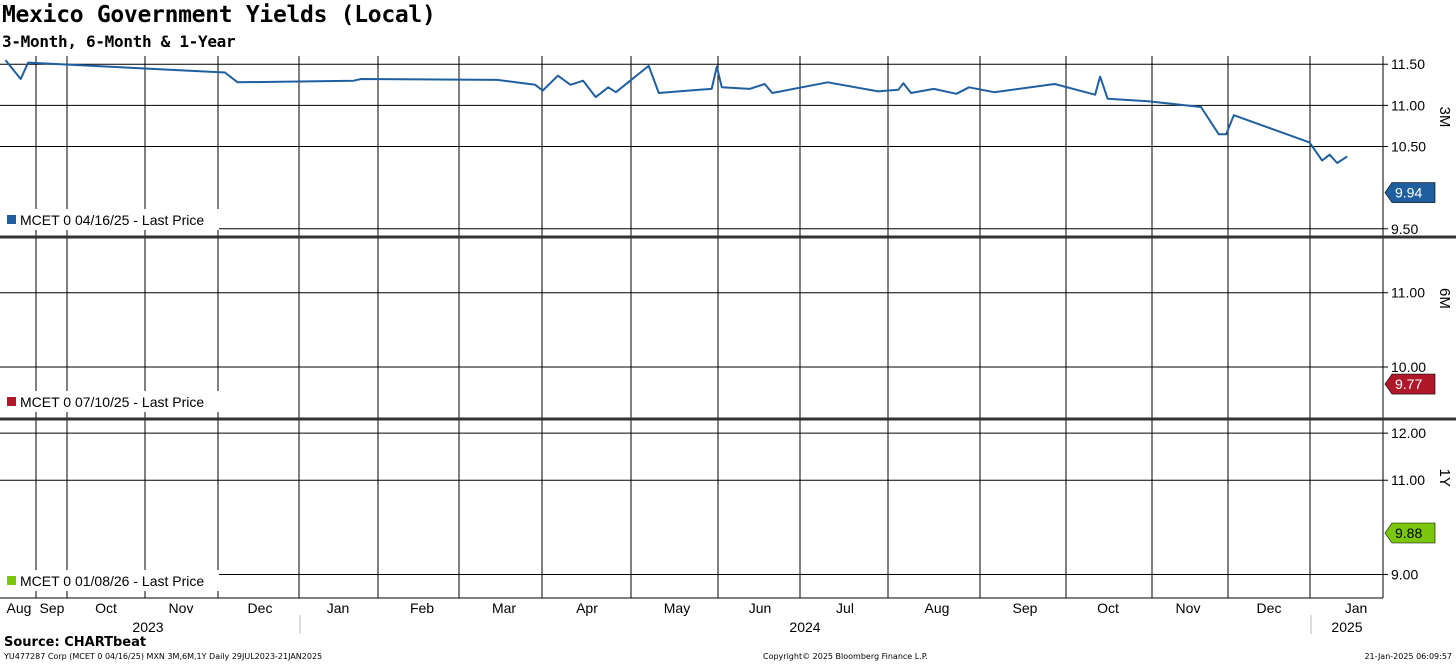  Describe the element at coordinates (1444, 298) in the screenshot. I see `axis-label-6m: 6M` at that location.